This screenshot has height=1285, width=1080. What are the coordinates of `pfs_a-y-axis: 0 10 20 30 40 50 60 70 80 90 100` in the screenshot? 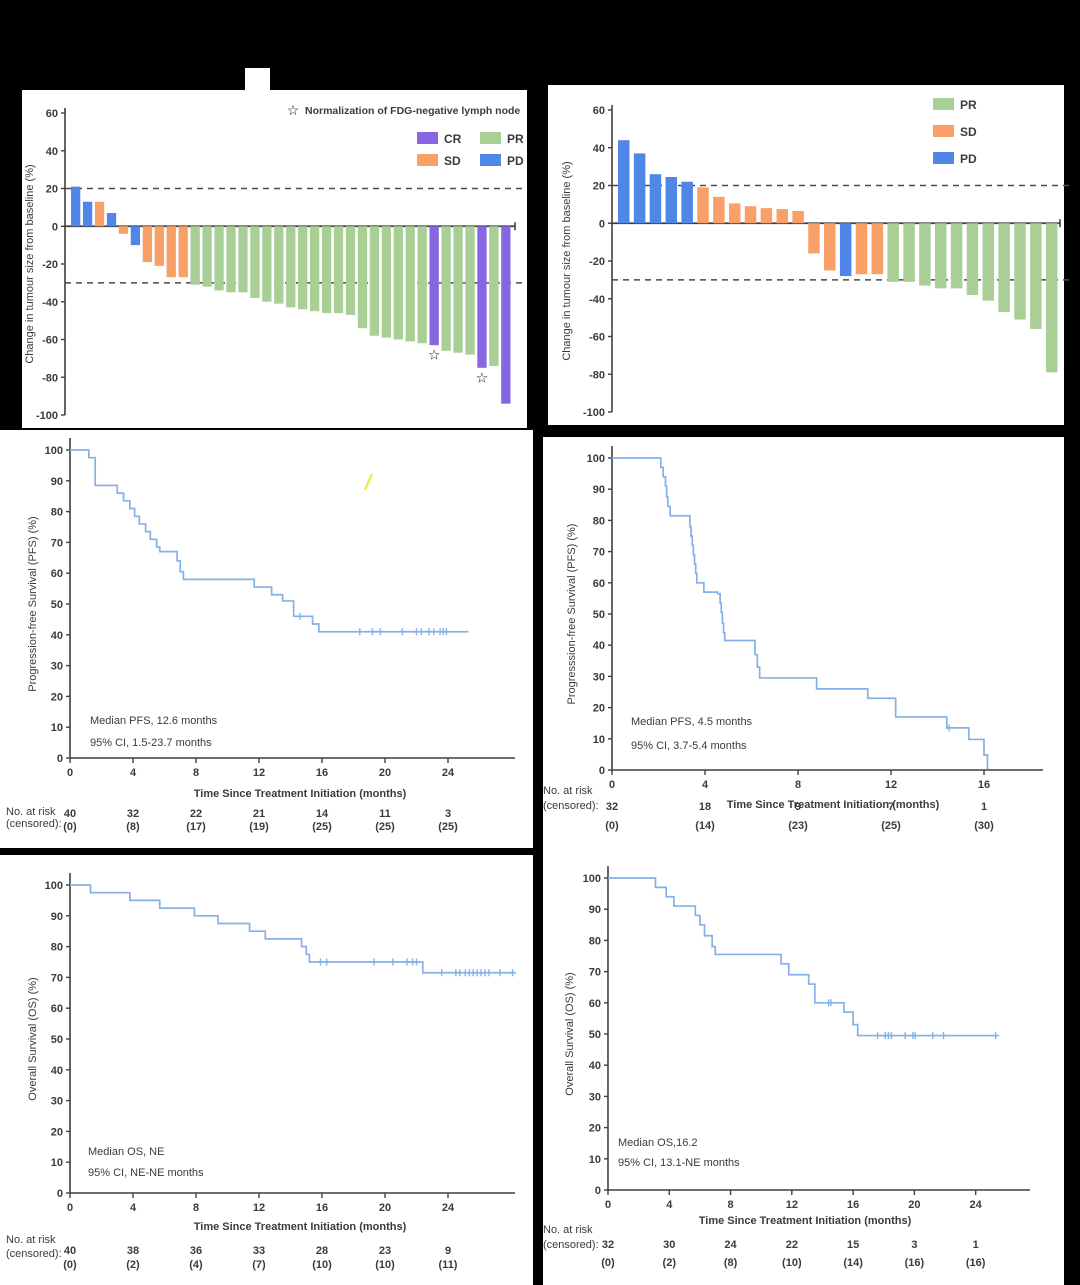 It's located at (58, 601).